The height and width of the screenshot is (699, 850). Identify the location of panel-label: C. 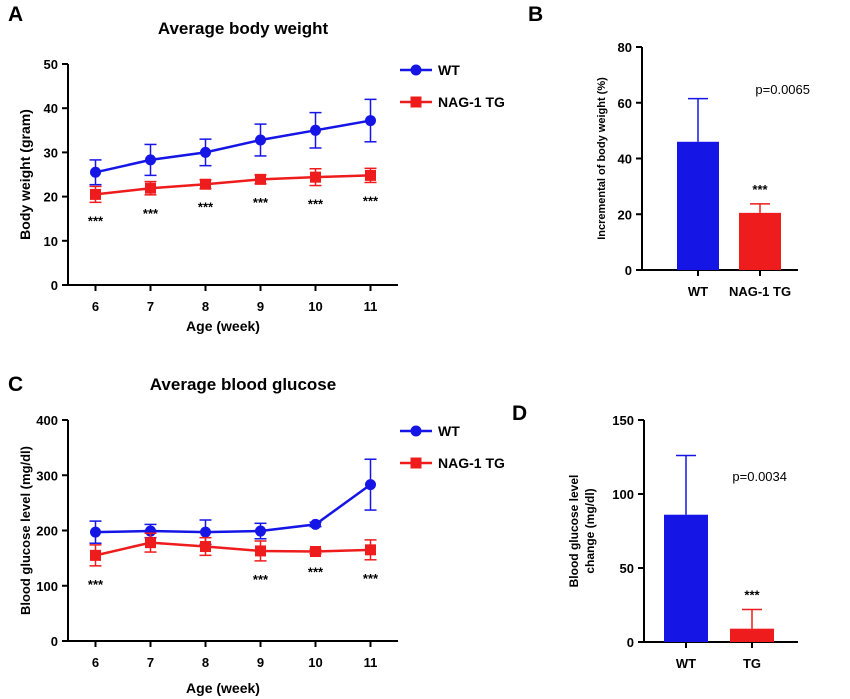
(15, 384).